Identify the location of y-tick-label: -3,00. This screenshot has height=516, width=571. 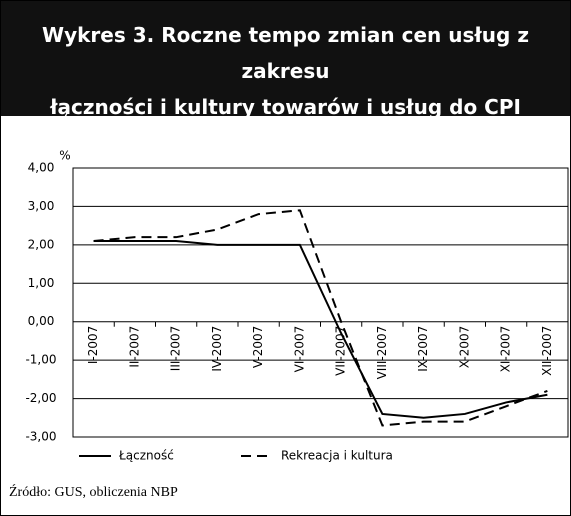
(40, 437).